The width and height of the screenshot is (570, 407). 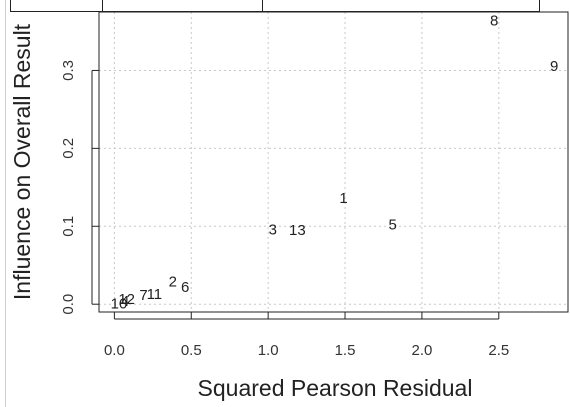 What do you see at coordinates (191, 350) in the screenshot?
I see `x-tick-label: 0.5` at bounding box center [191, 350].